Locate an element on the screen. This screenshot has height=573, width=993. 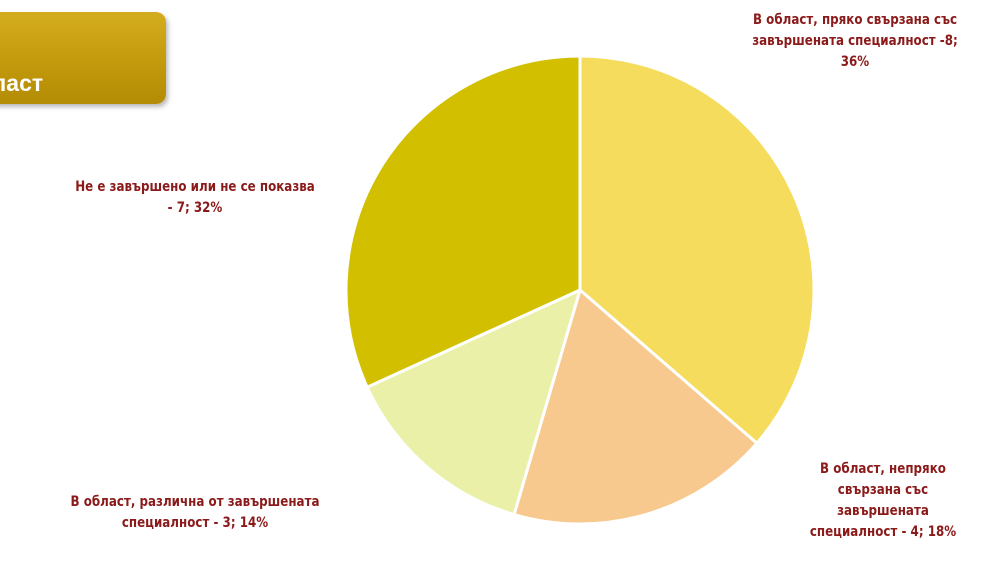
badge-title: област is located at coordinates (22, 83).